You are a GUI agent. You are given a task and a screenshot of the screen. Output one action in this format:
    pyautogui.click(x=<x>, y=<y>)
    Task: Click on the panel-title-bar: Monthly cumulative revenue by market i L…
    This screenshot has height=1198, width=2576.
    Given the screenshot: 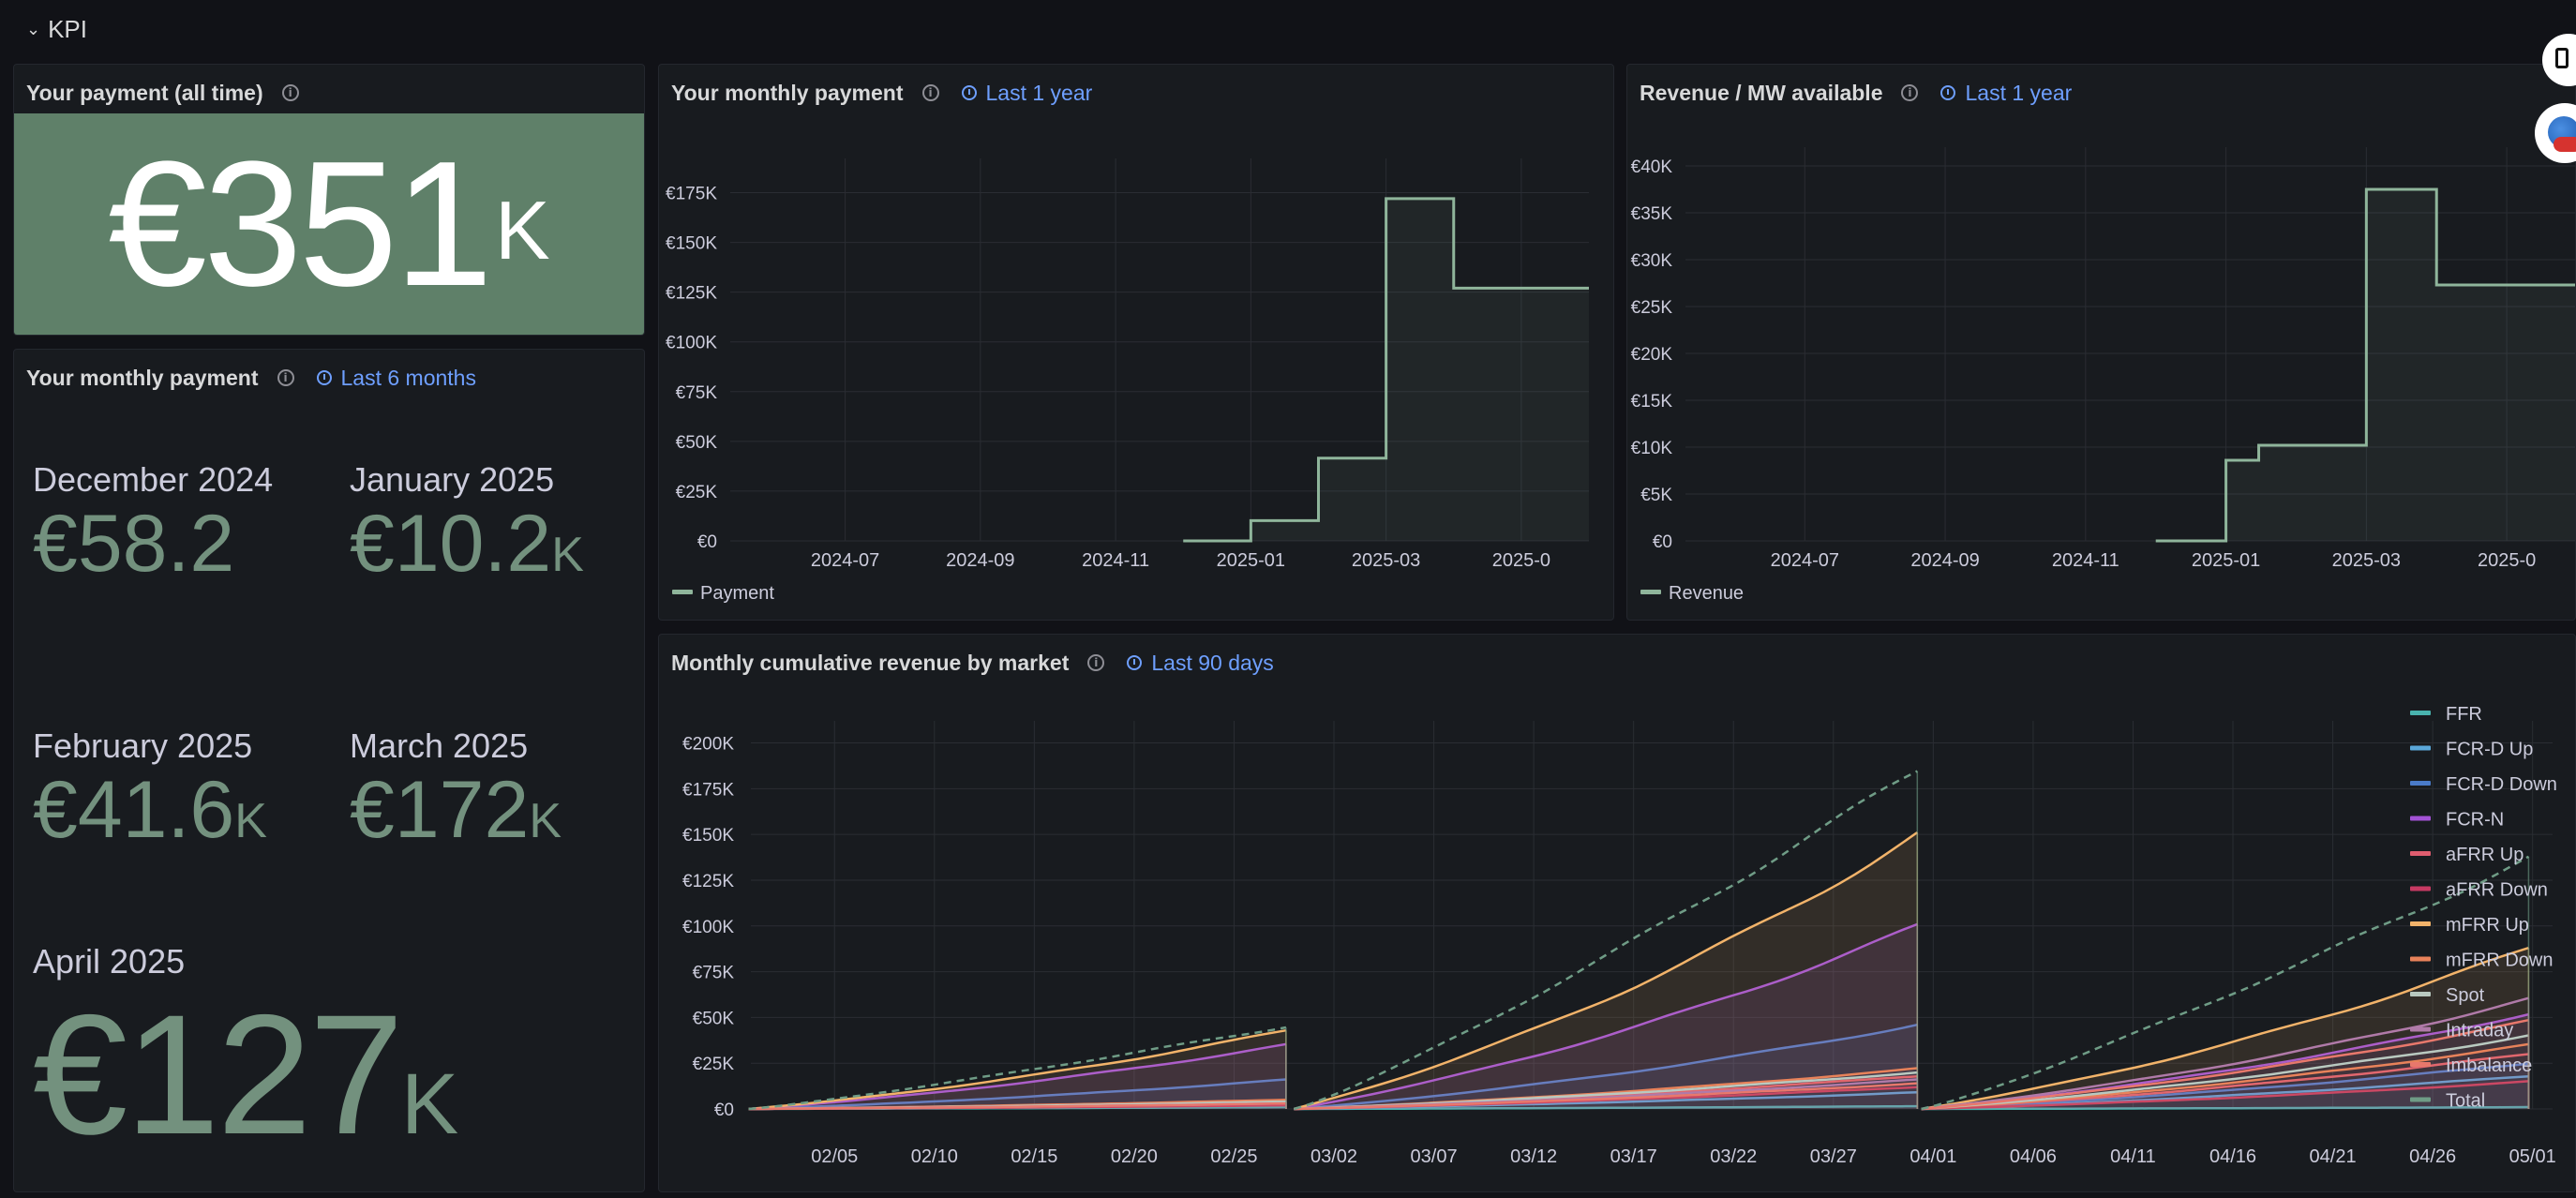 What is the action you would take?
    pyautogui.click(x=972, y=663)
    